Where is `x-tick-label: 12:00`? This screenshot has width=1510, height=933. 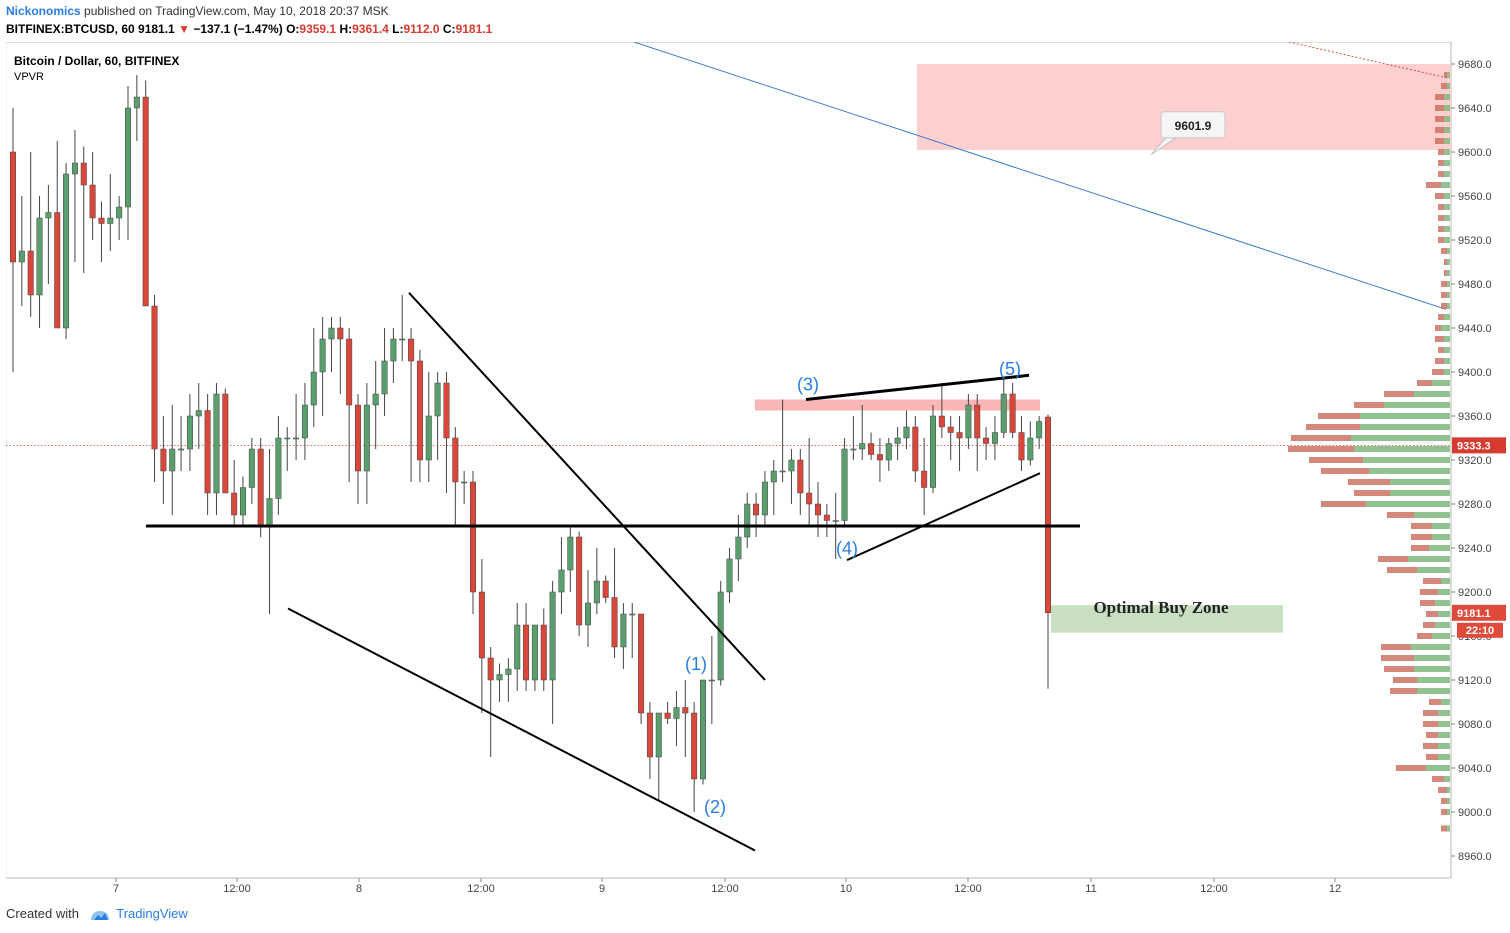 x-tick-label: 12:00 is located at coordinates (237, 889).